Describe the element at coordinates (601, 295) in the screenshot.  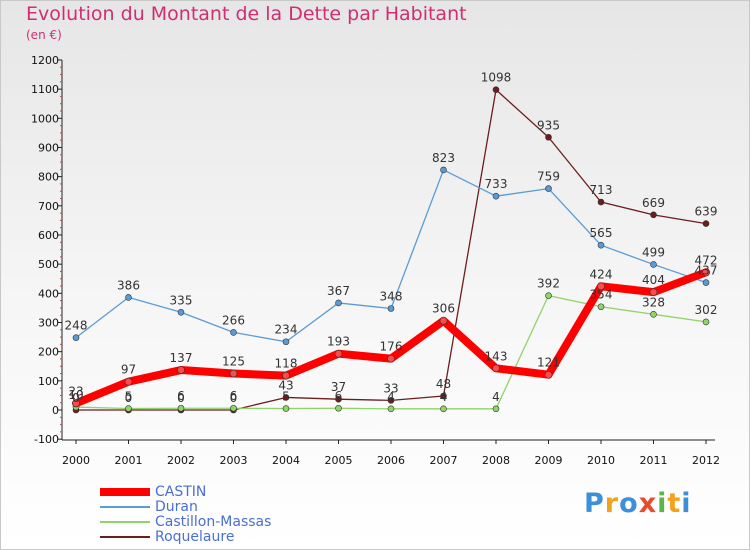
I see `data-label: 354` at that location.